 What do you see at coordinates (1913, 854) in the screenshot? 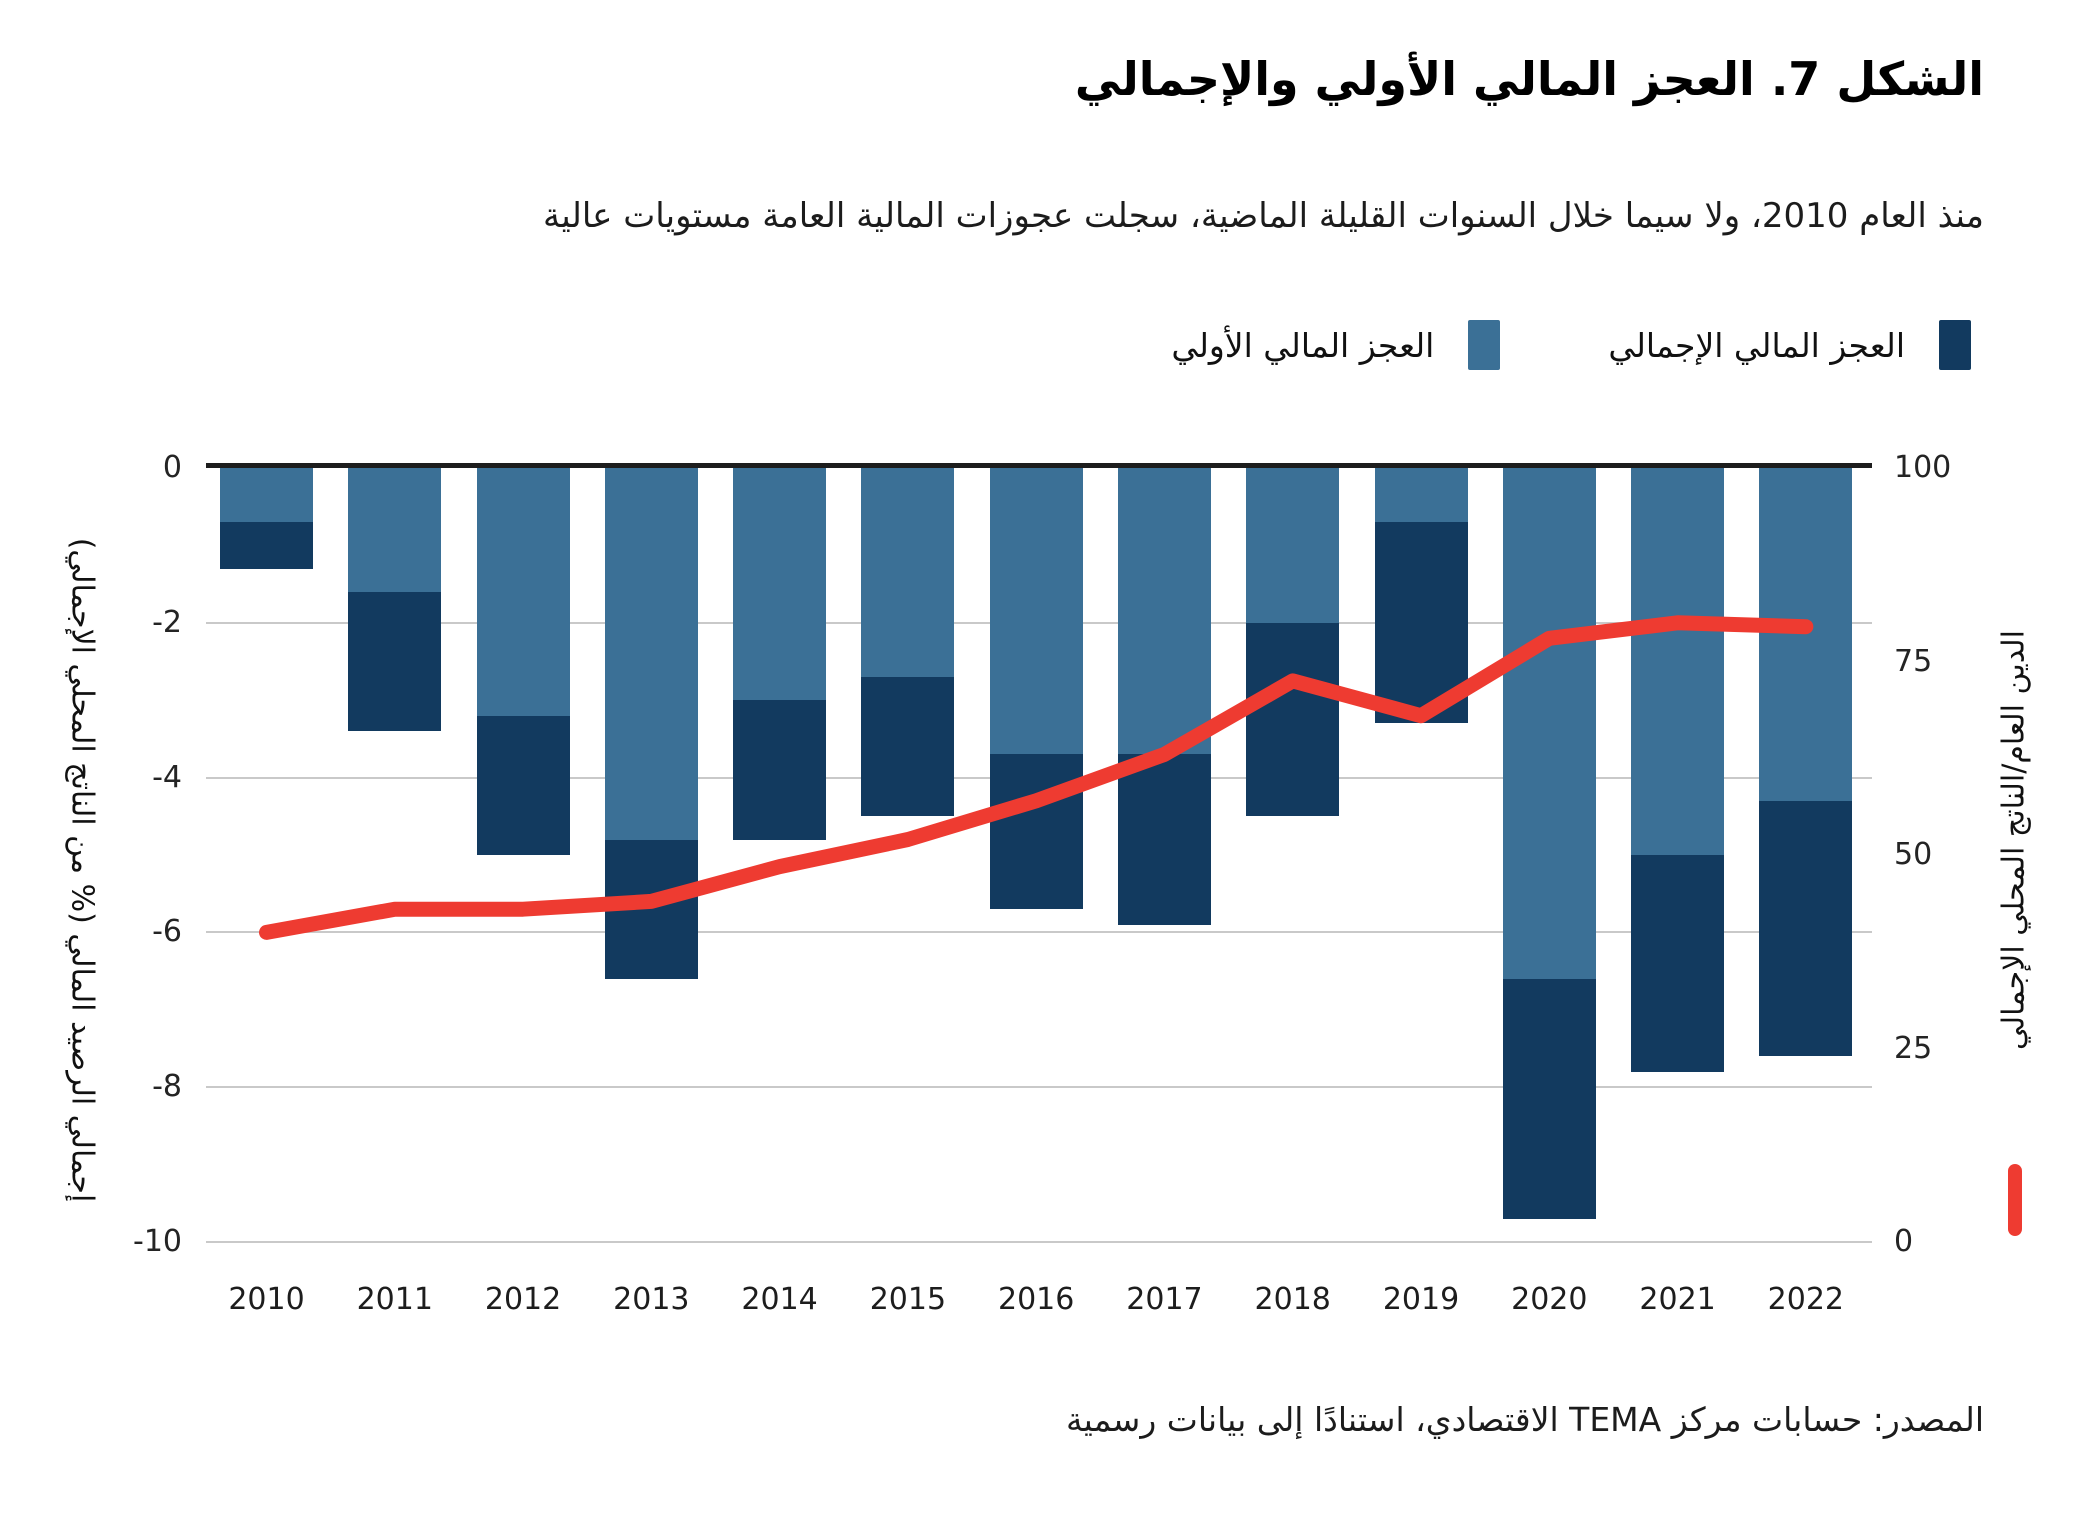
I see `y-tick-label-right: 50` at bounding box center [1913, 854].